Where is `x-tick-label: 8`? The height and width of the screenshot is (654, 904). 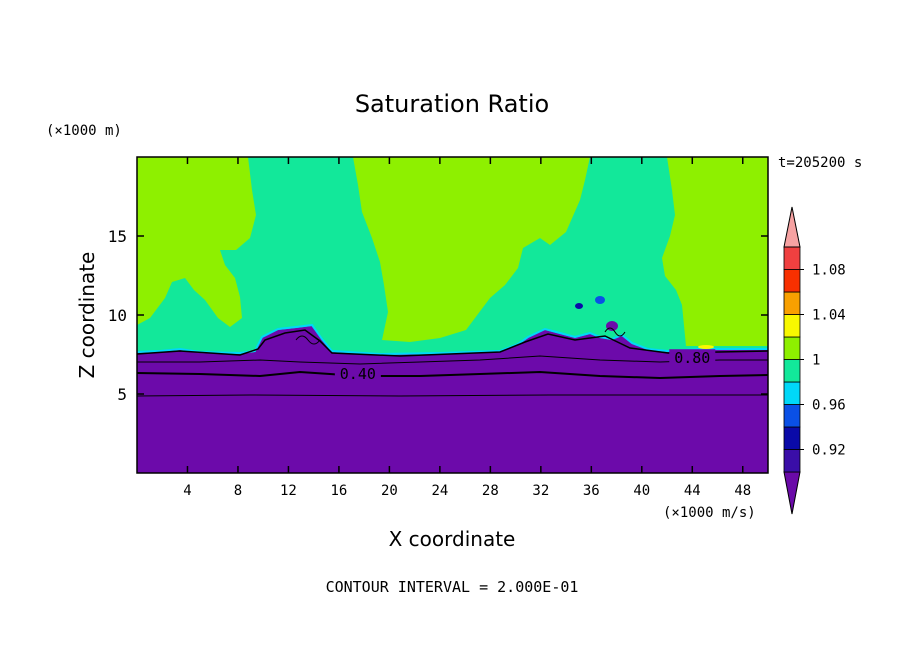
x-tick-label: 8 is located at coordinates (238, 491).